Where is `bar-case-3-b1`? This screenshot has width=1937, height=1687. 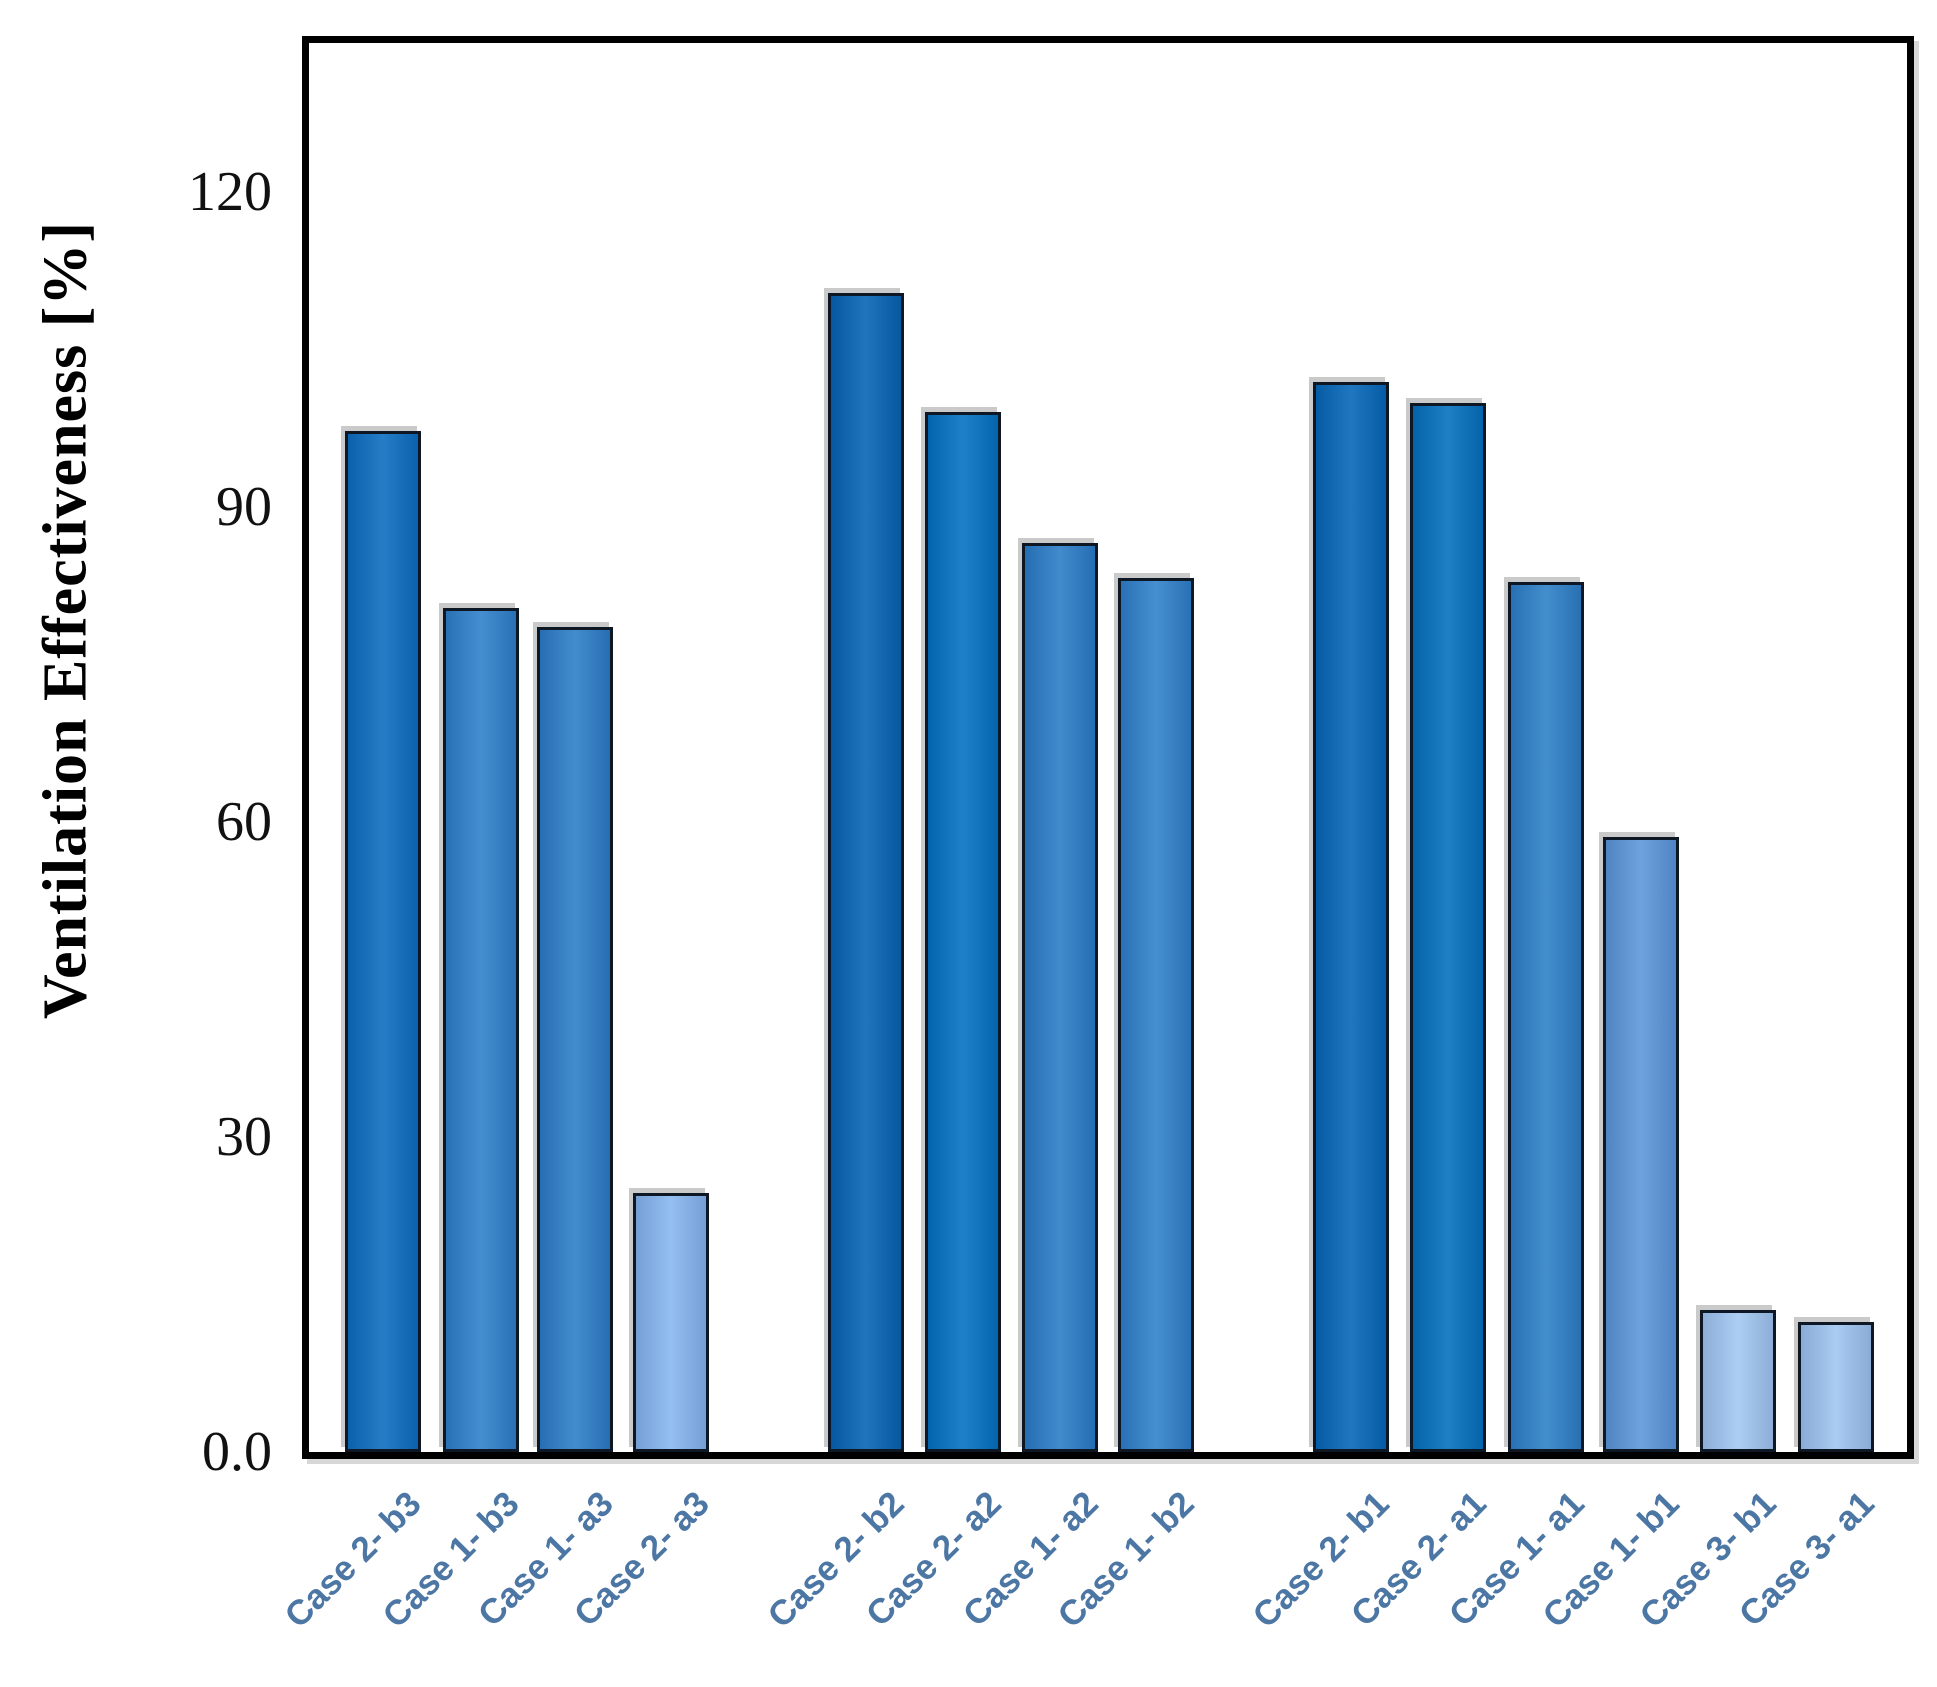 bar-case-3-b1 is located at coordinates (1738, 1381).